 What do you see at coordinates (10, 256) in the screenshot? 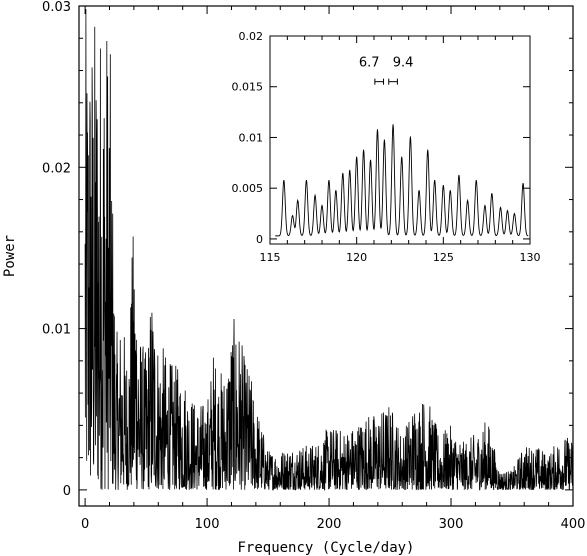
I see `y-axis-title: Power` at bounding box center [10, 256].